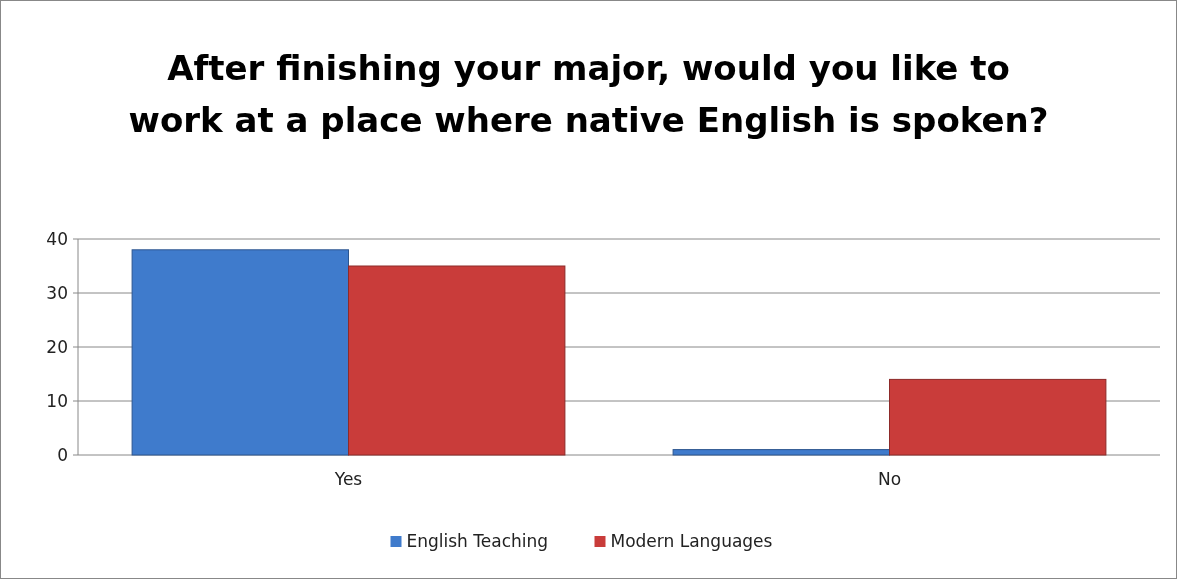 This screenshot has height=579, width=1177. What do you see at coordinates (57, 400) in the screenshot?
I see `y-tick-label: 10` at bounding box center [57, 400].